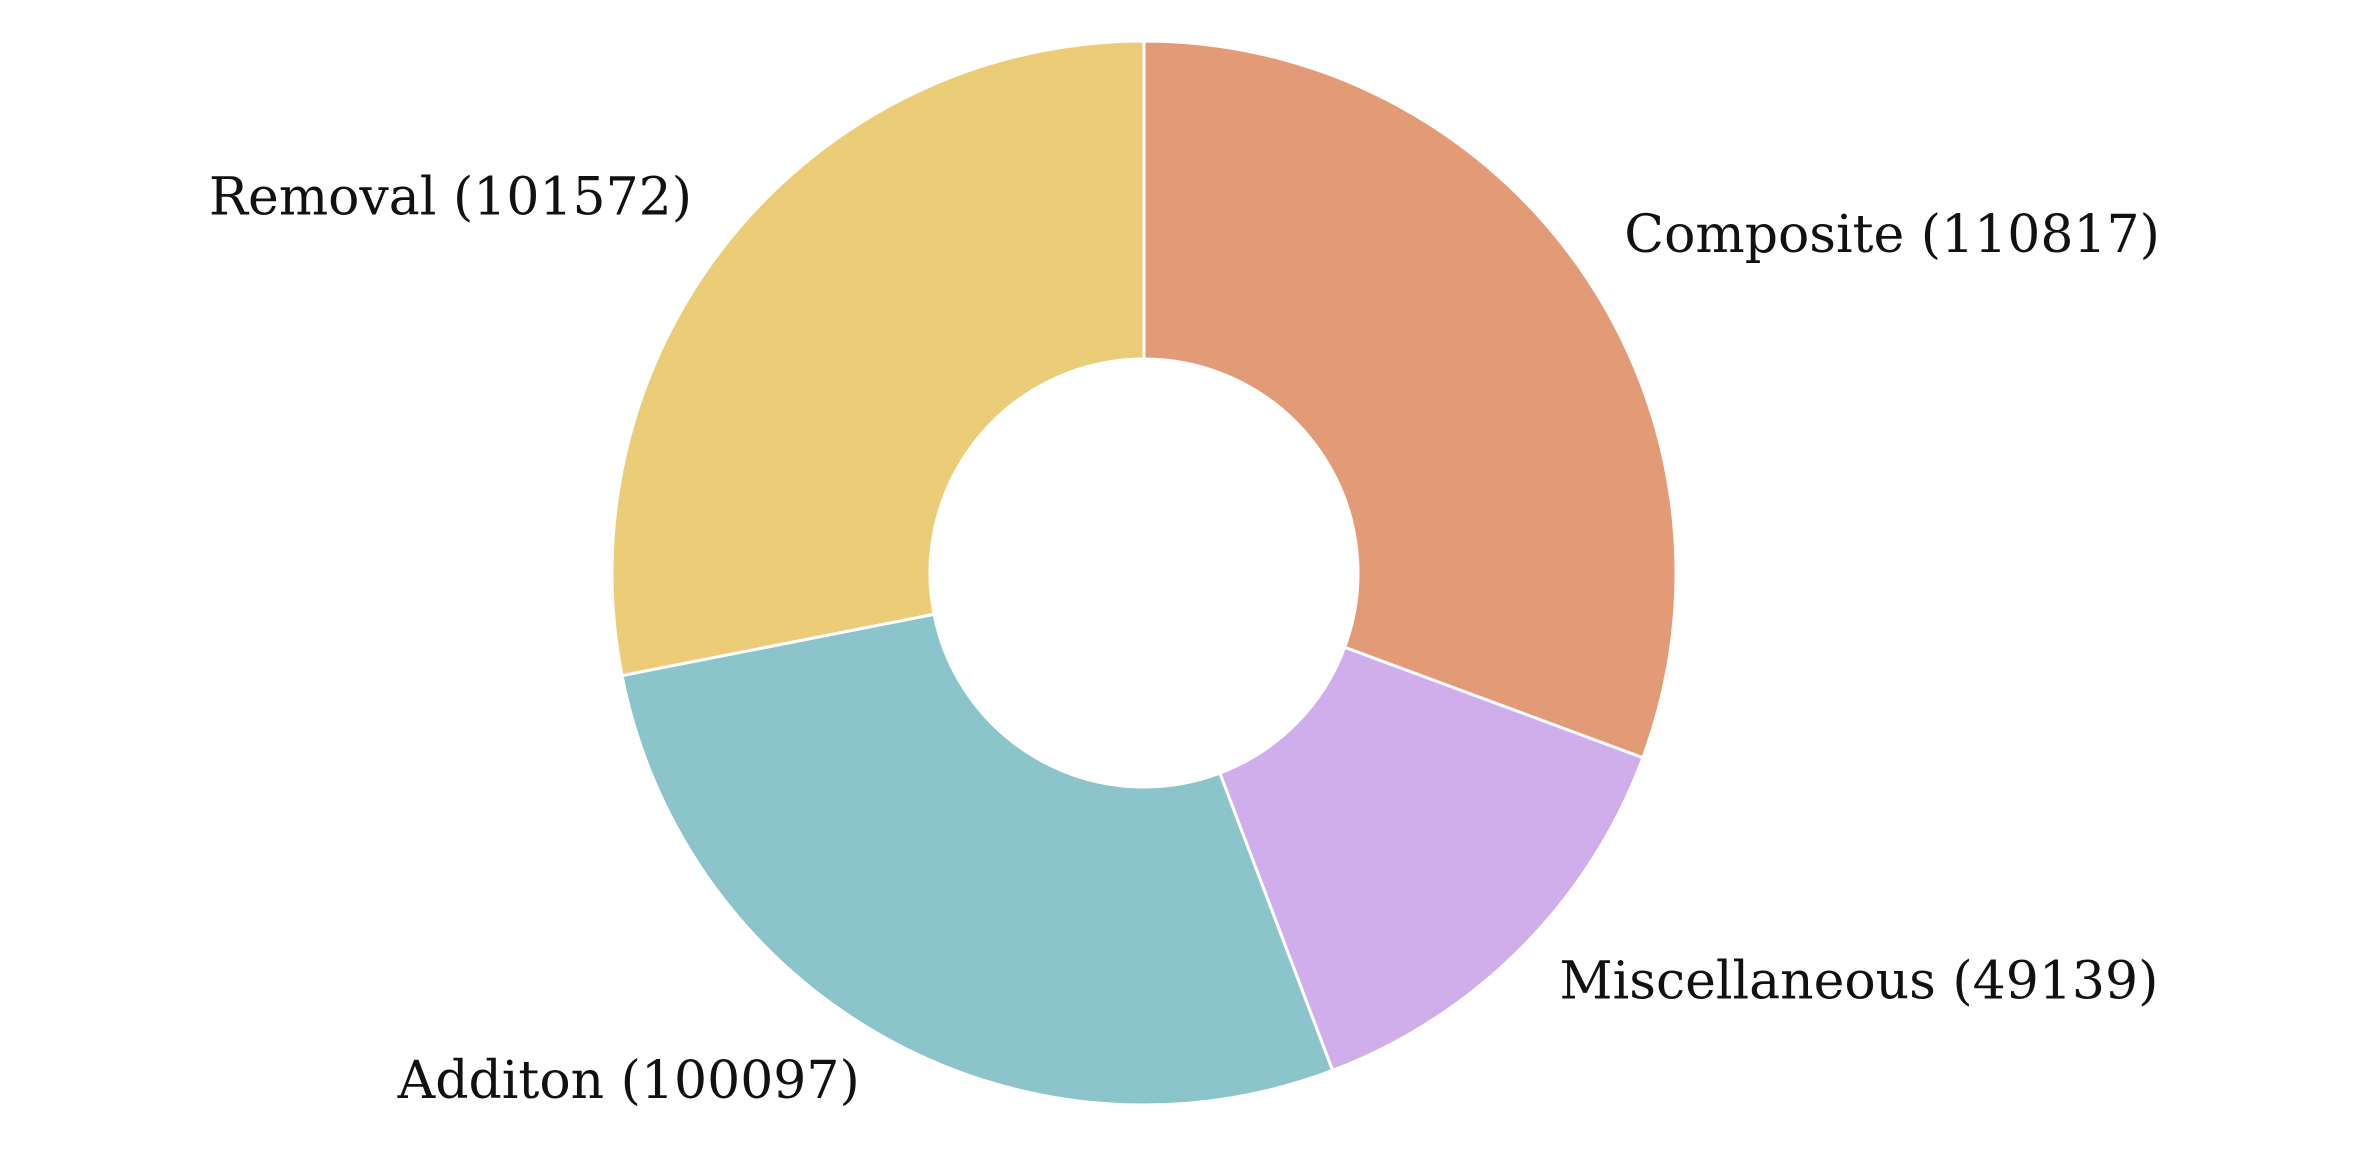 The width and height of the screenshot is (2362, 1162). What do you see at coordinates (450, 198) in the screenshot?
I see `slice-label: Removal (101572)` at bounding box center [450, 198].